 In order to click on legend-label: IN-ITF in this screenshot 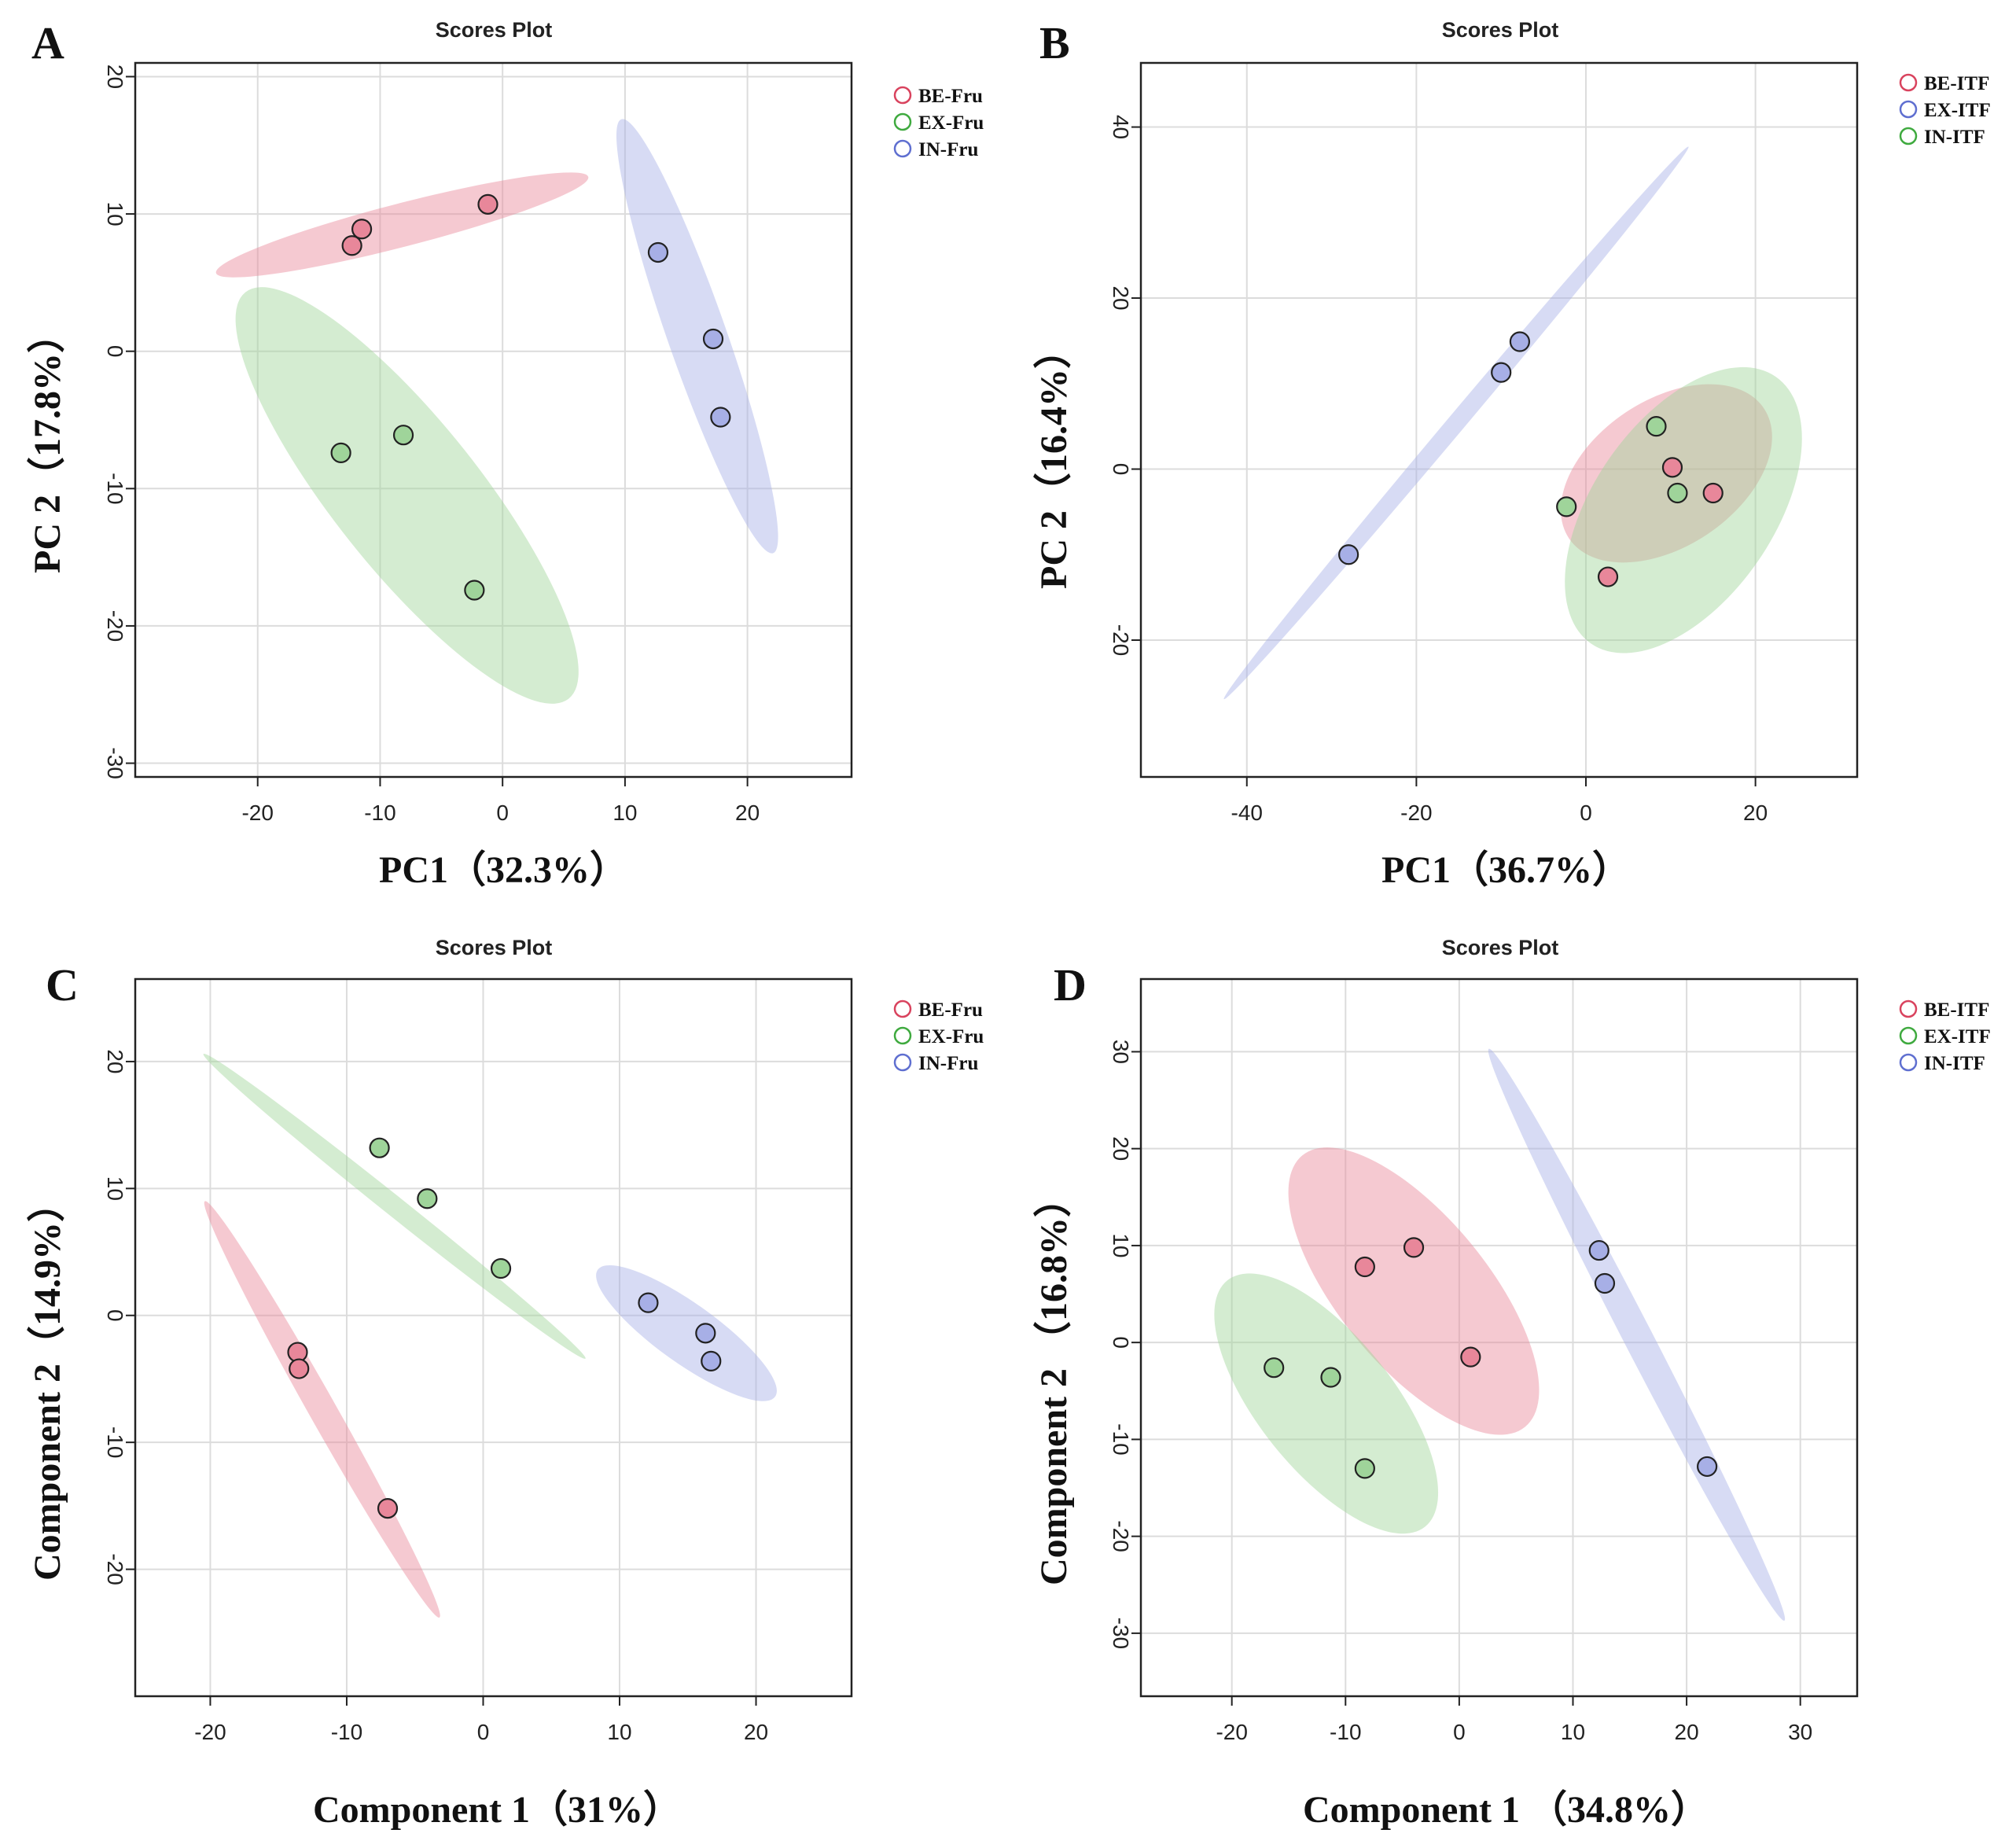, I will do `click(1954, 137)`.